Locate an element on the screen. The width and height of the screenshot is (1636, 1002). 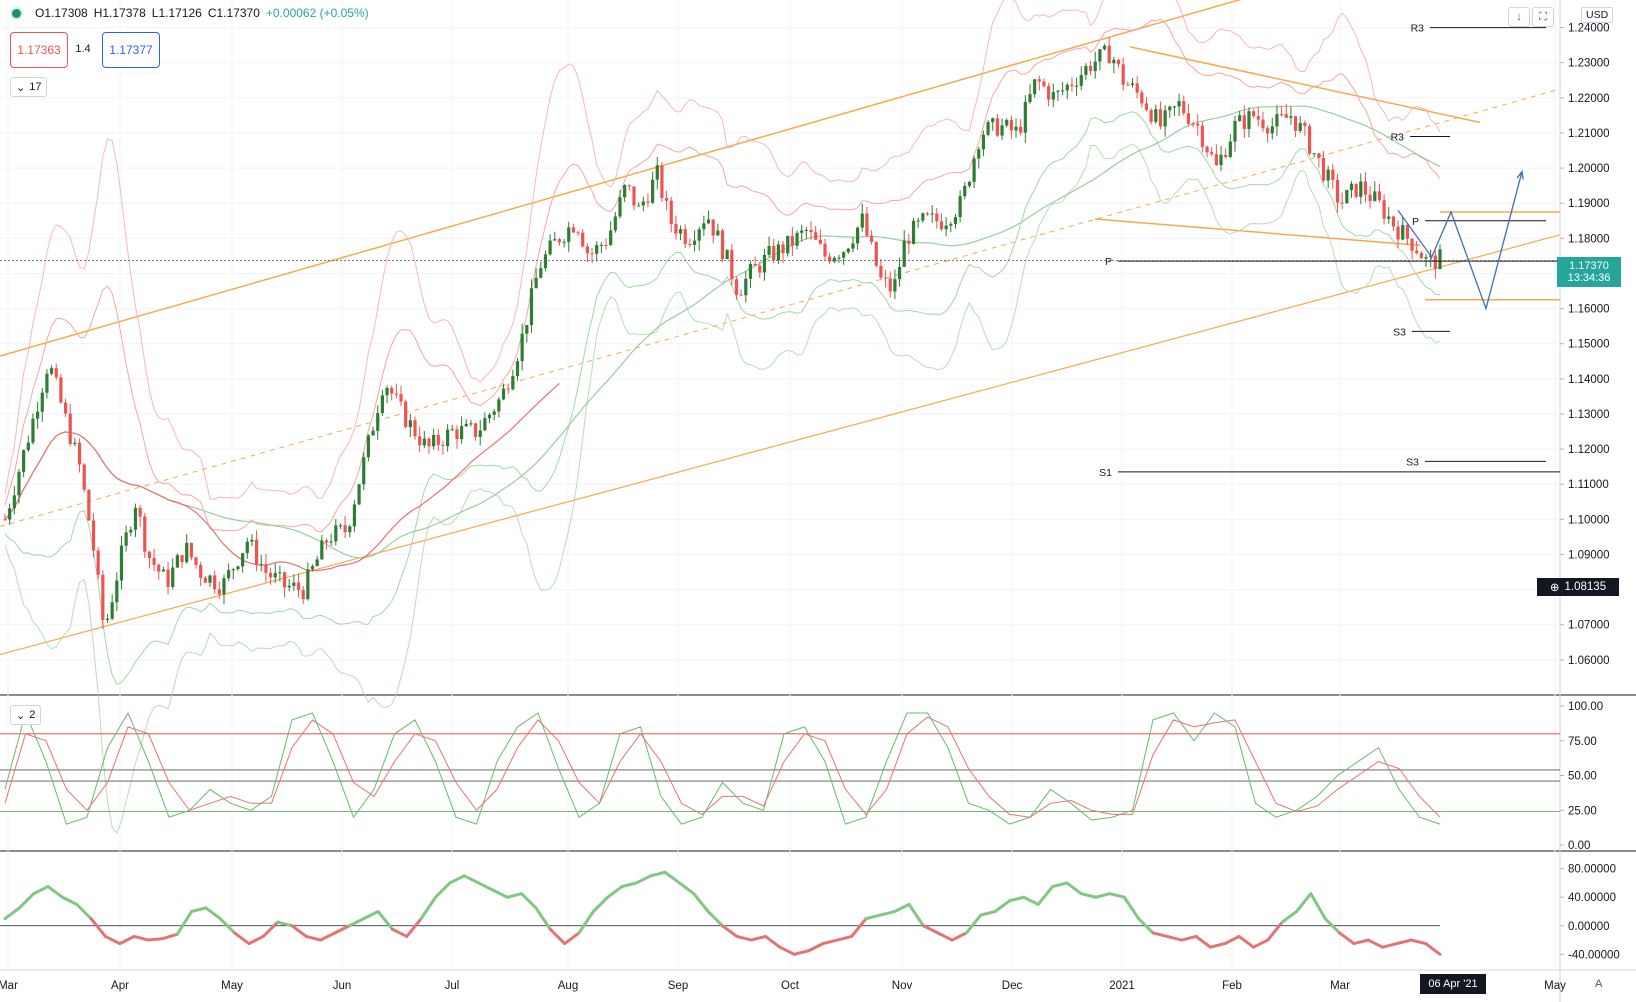
x-tick-label: Oct is located at coordinates (790, 986).